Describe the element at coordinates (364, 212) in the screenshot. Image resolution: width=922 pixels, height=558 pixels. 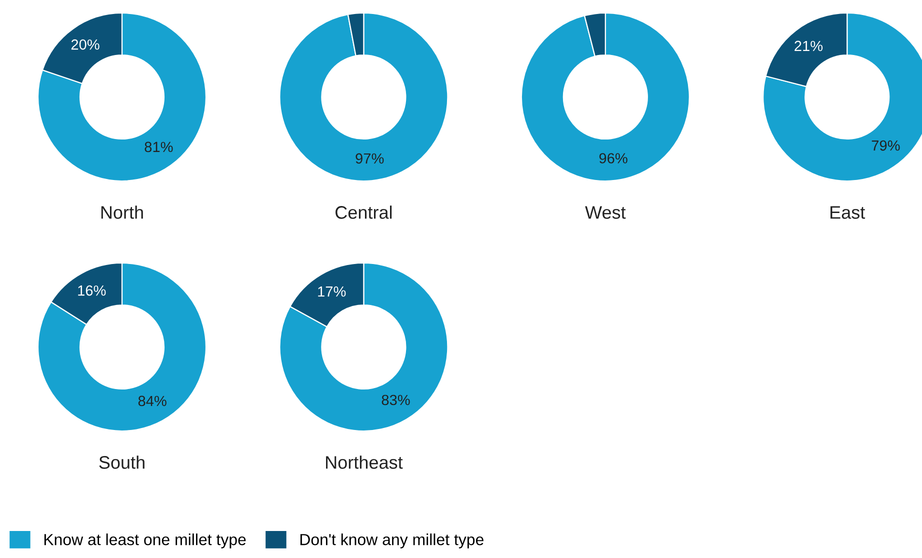
I see `text: Central` at that location.